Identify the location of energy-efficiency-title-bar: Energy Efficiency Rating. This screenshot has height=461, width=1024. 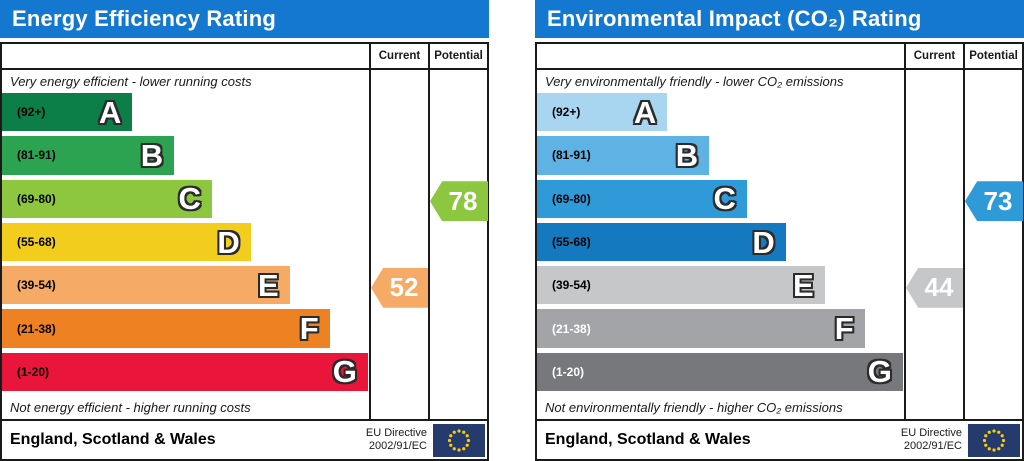
(244, 19).